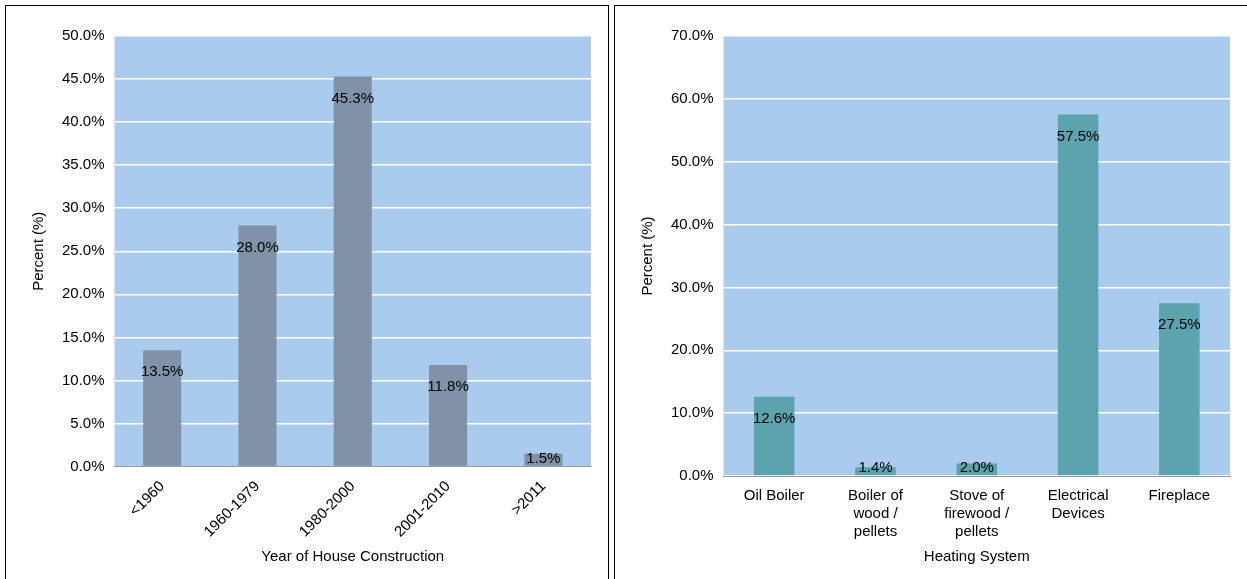  Describe the element at coordinates (875, 467) in the screenshot. I see `data-label: 1.4%` at that location.